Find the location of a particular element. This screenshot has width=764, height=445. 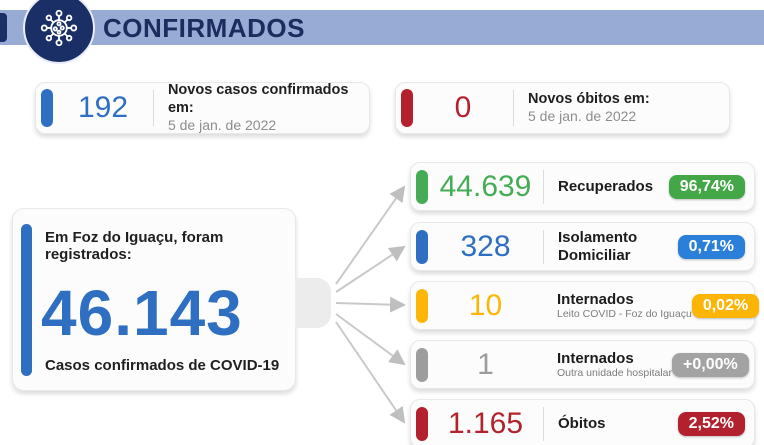

hospitalized-other-sublabel: Outra unidade hospitalar is located at coordinates (614, 372).